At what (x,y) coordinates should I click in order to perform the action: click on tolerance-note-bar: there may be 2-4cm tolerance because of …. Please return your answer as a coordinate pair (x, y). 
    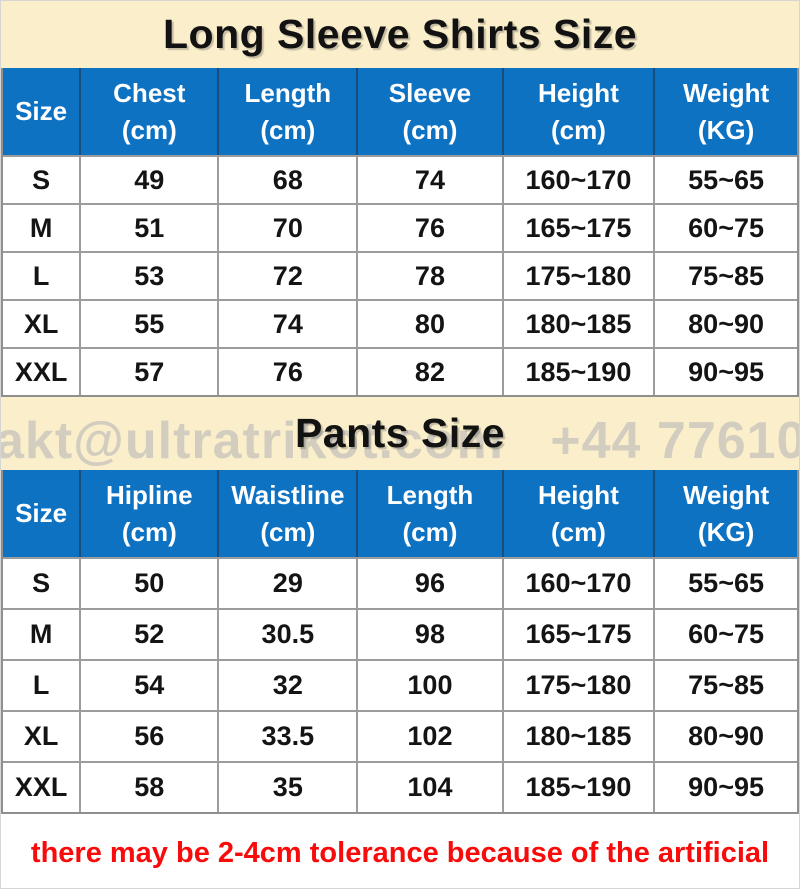
    Looking at the image, I should click on (400, 851).